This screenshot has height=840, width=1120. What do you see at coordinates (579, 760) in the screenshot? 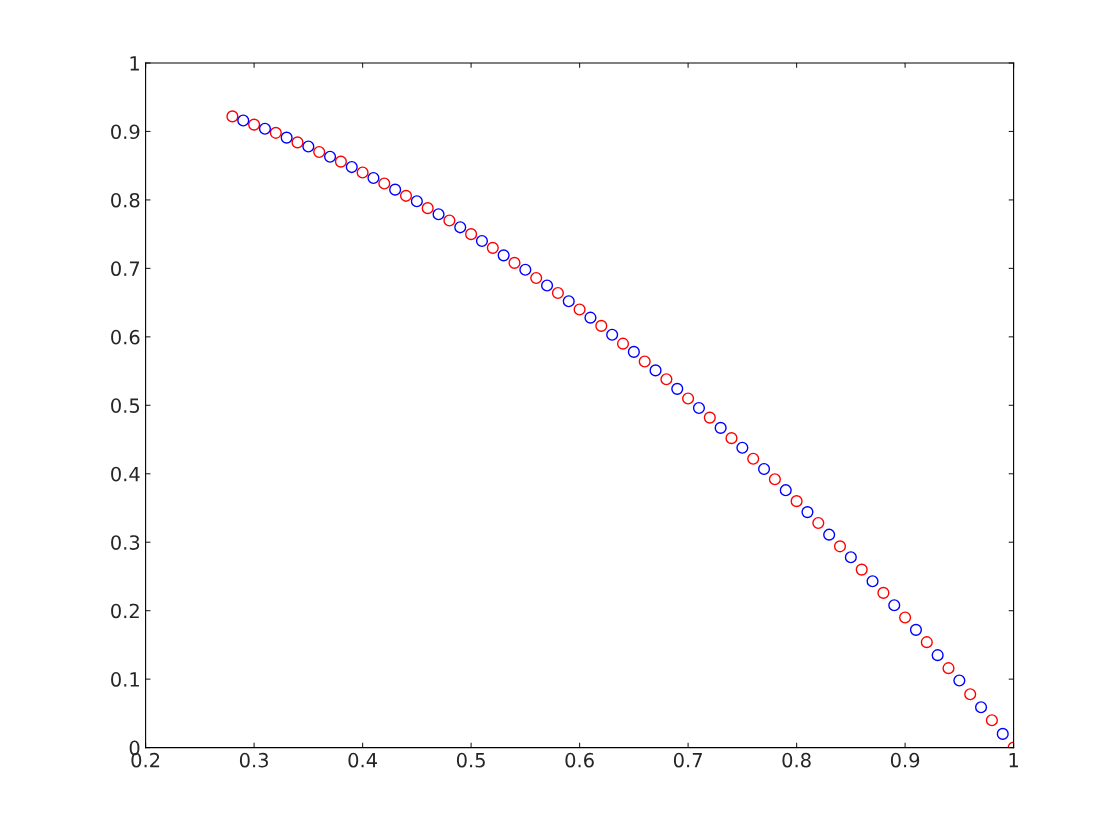
I see `x-tick-label: 0.6` at bounding box center [579, 760].